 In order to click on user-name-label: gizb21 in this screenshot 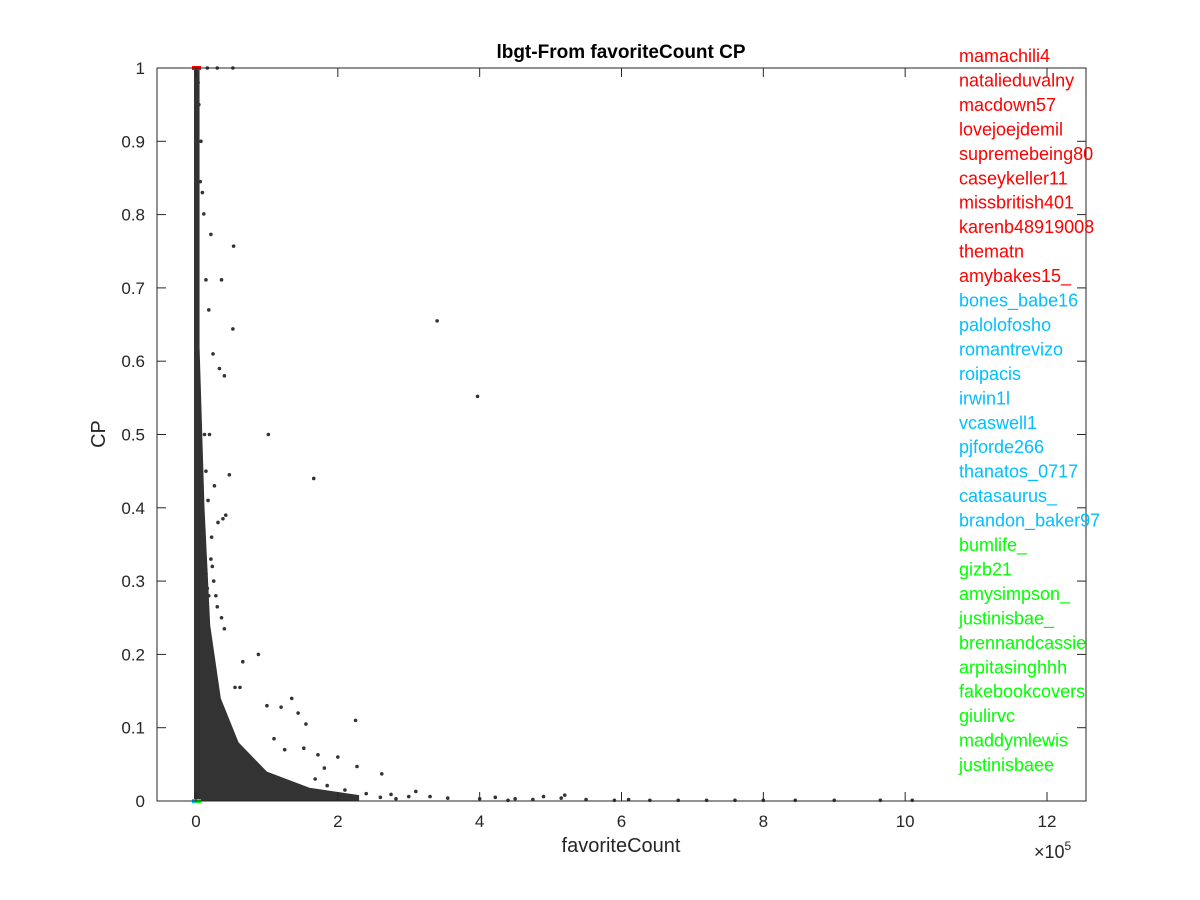, I will do `click(985, 569)`.